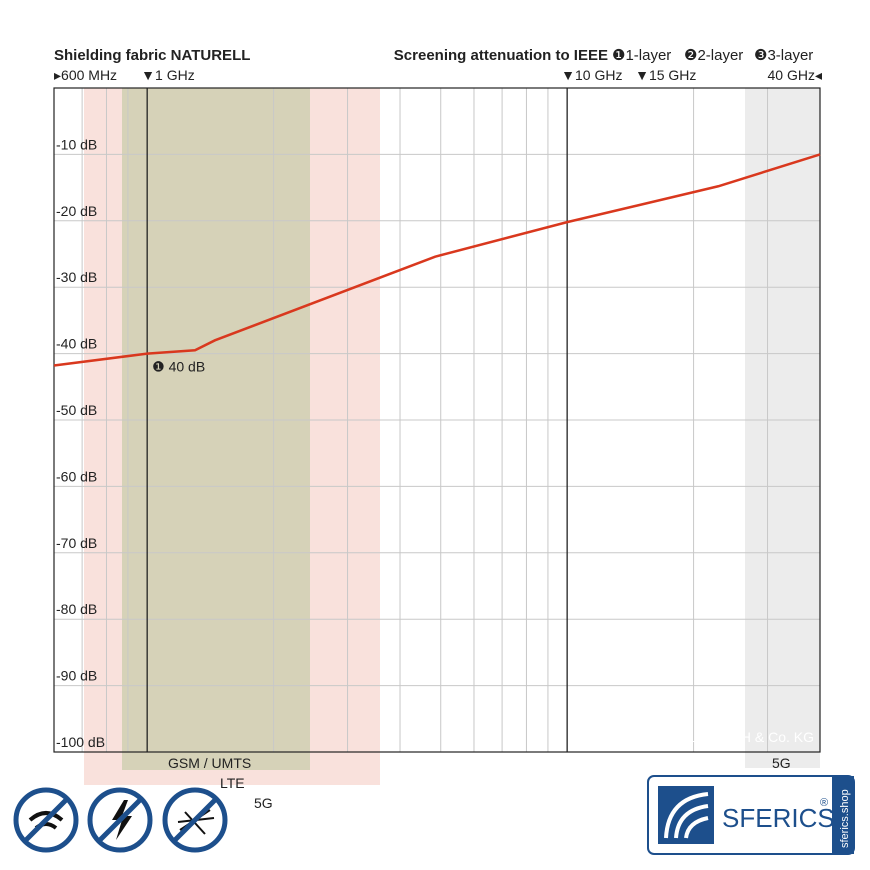 This screenshot has width=870, height=870. I want to click on y-tick-label: -60 dB, so click(76, 476).